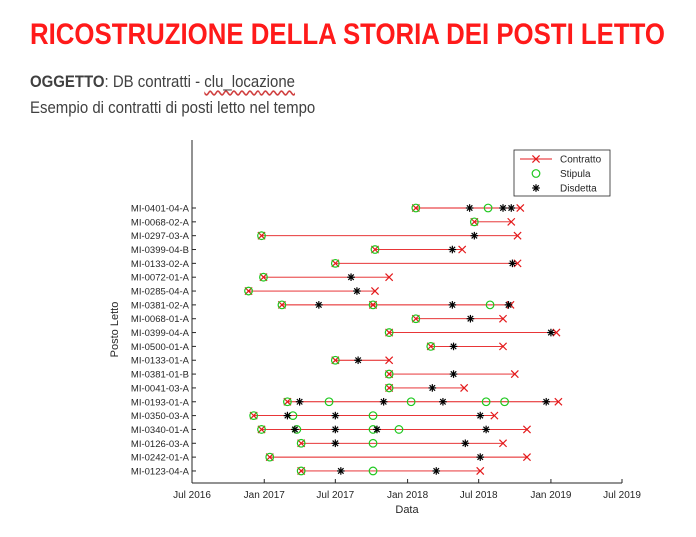 The width and height of the screenshot is (696, 537). Describe the element at coordinates (160, 430) in the screenshot. I see `y-tick-label: MI-0340-01-A` at that location.